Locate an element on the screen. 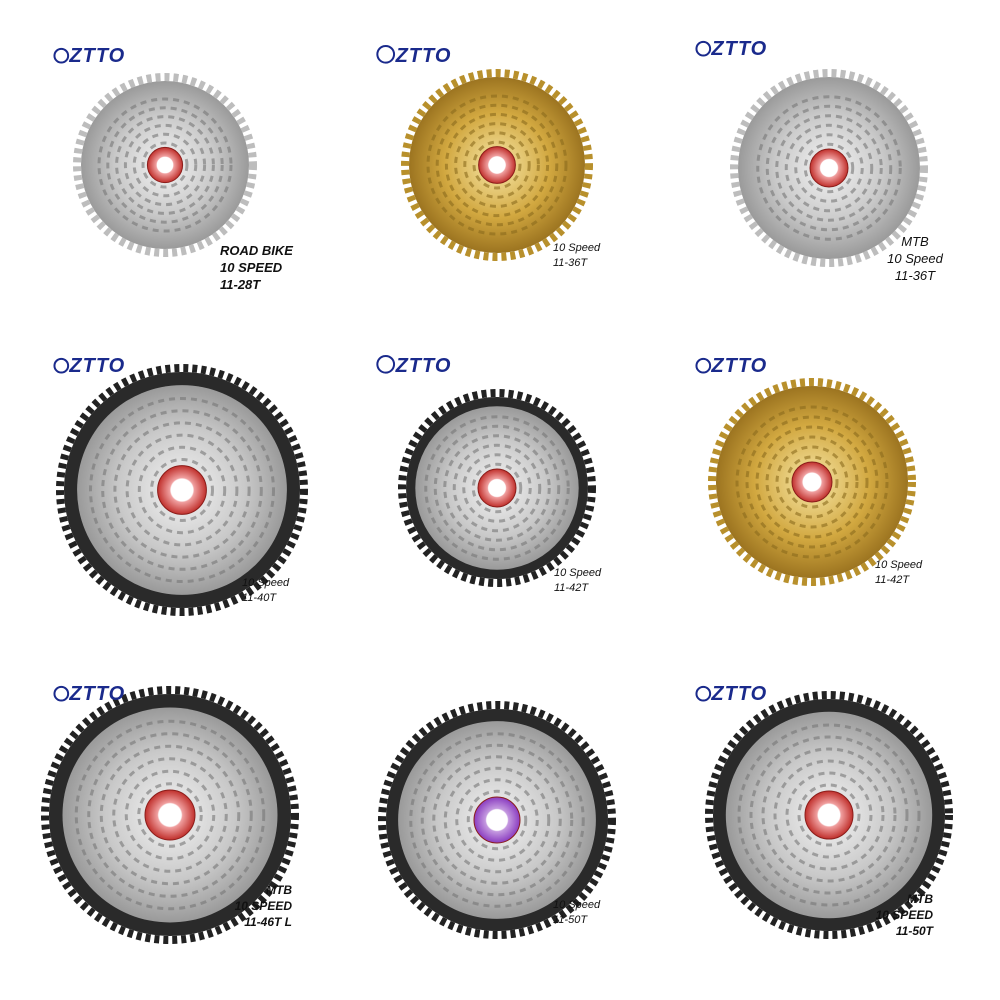  product-tile: ZTTO MTB 10 SPEED 11-50T is located at coordinates (824, 811).